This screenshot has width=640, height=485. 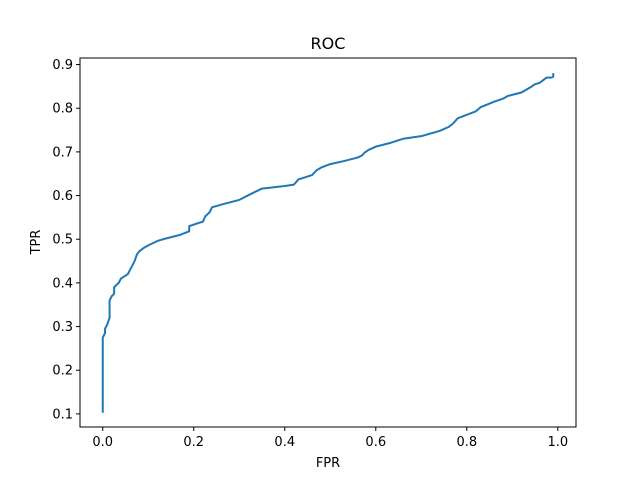 What do you see at coordinates (36, 243) in the screenshot?
I see `y-axis-label: TPR` at bounding box center [36, 243].